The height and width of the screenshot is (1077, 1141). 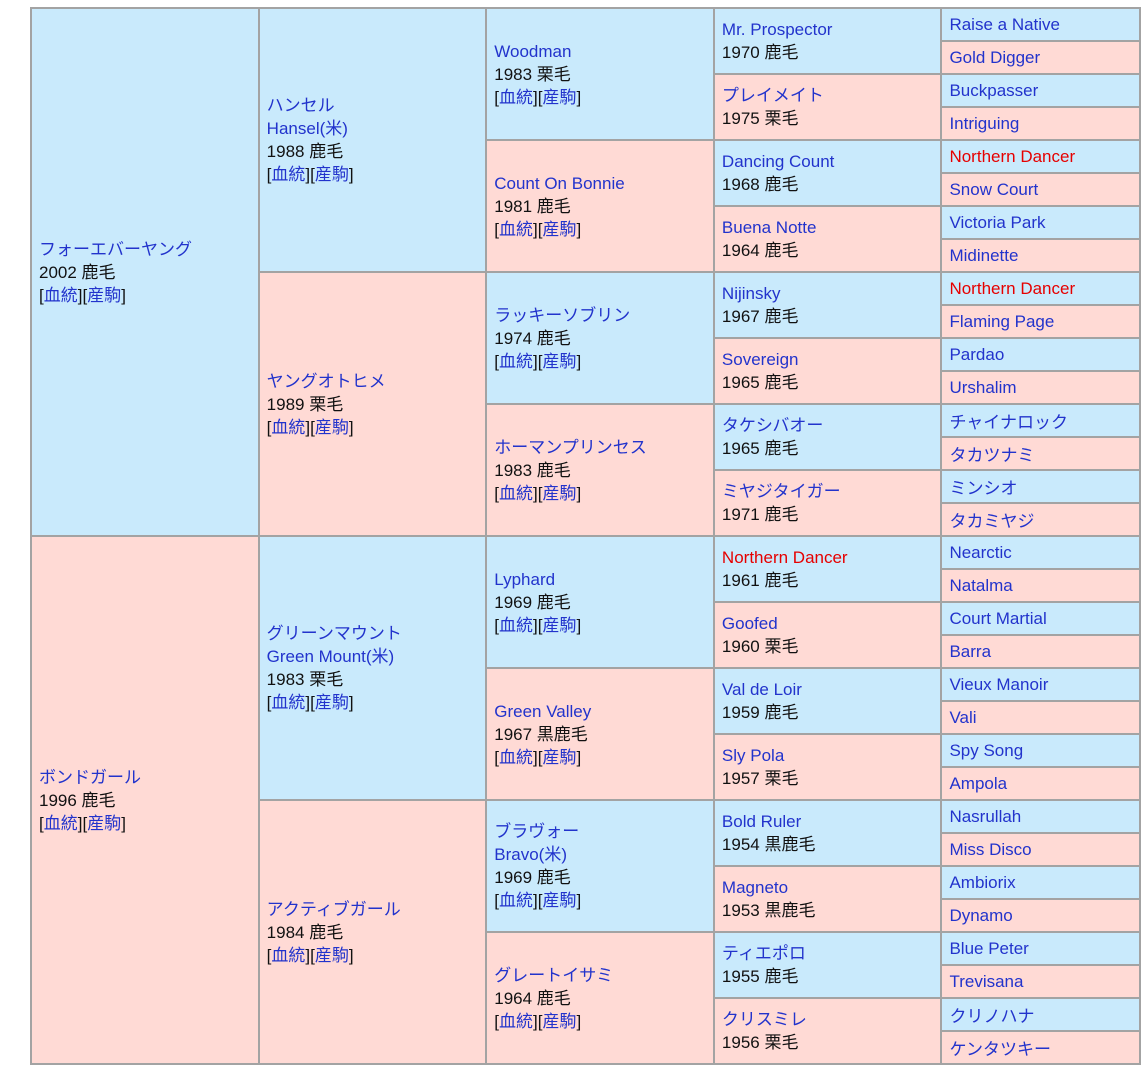 What do you see at coordinates (992, 1016) in the screenshot?
I see `horse-link: クリノハナ` at bounding box center [992, 1016].